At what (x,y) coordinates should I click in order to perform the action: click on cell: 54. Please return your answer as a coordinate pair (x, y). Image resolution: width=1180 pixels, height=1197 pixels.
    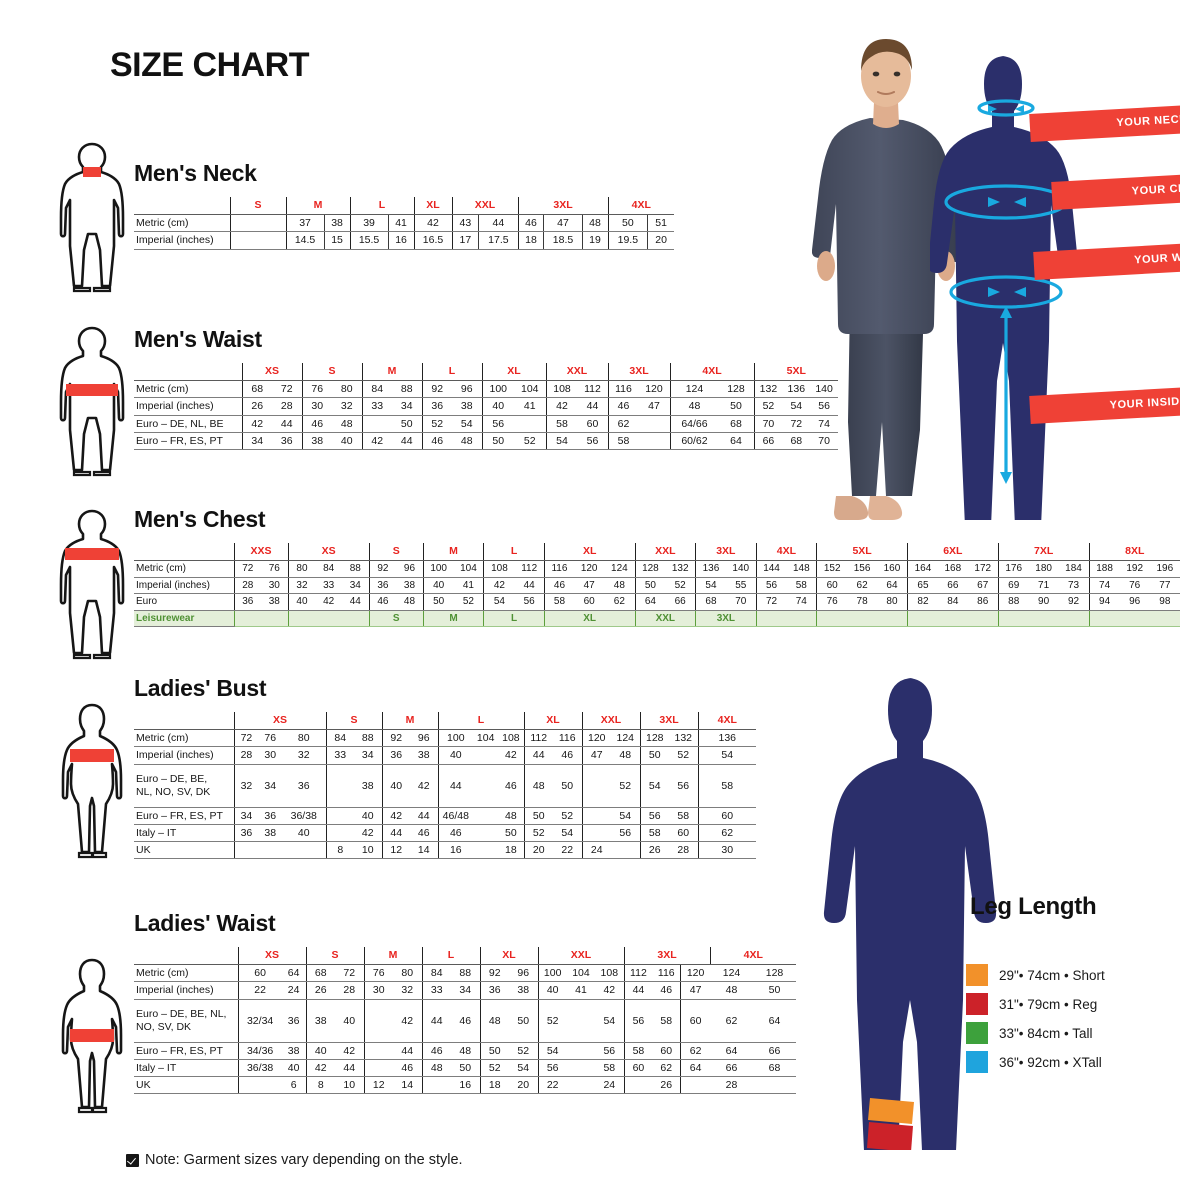
    Looking at the image, I should click on (609, 1021).